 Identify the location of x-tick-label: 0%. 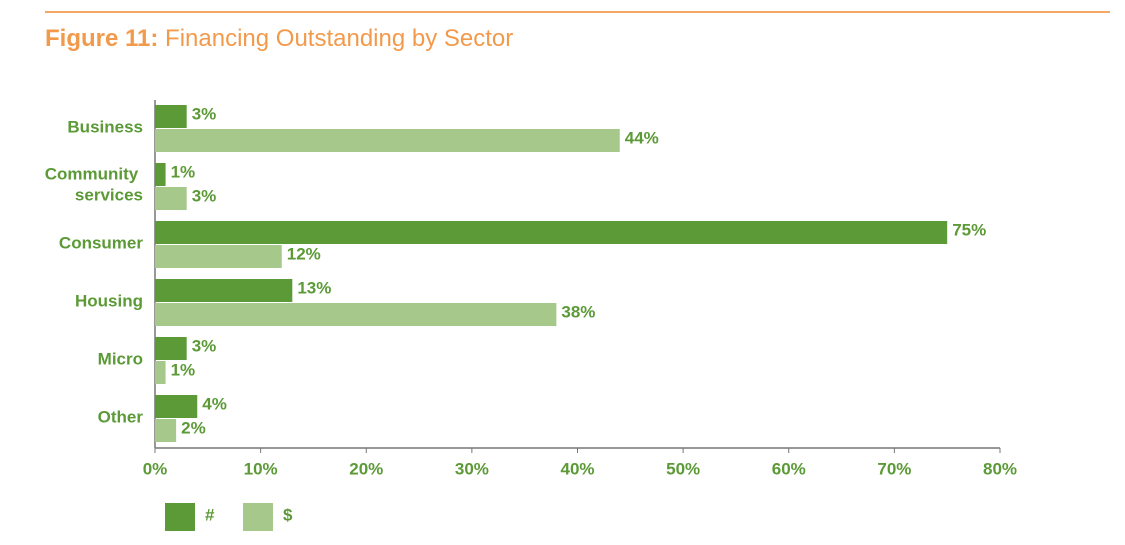
(155, 468).